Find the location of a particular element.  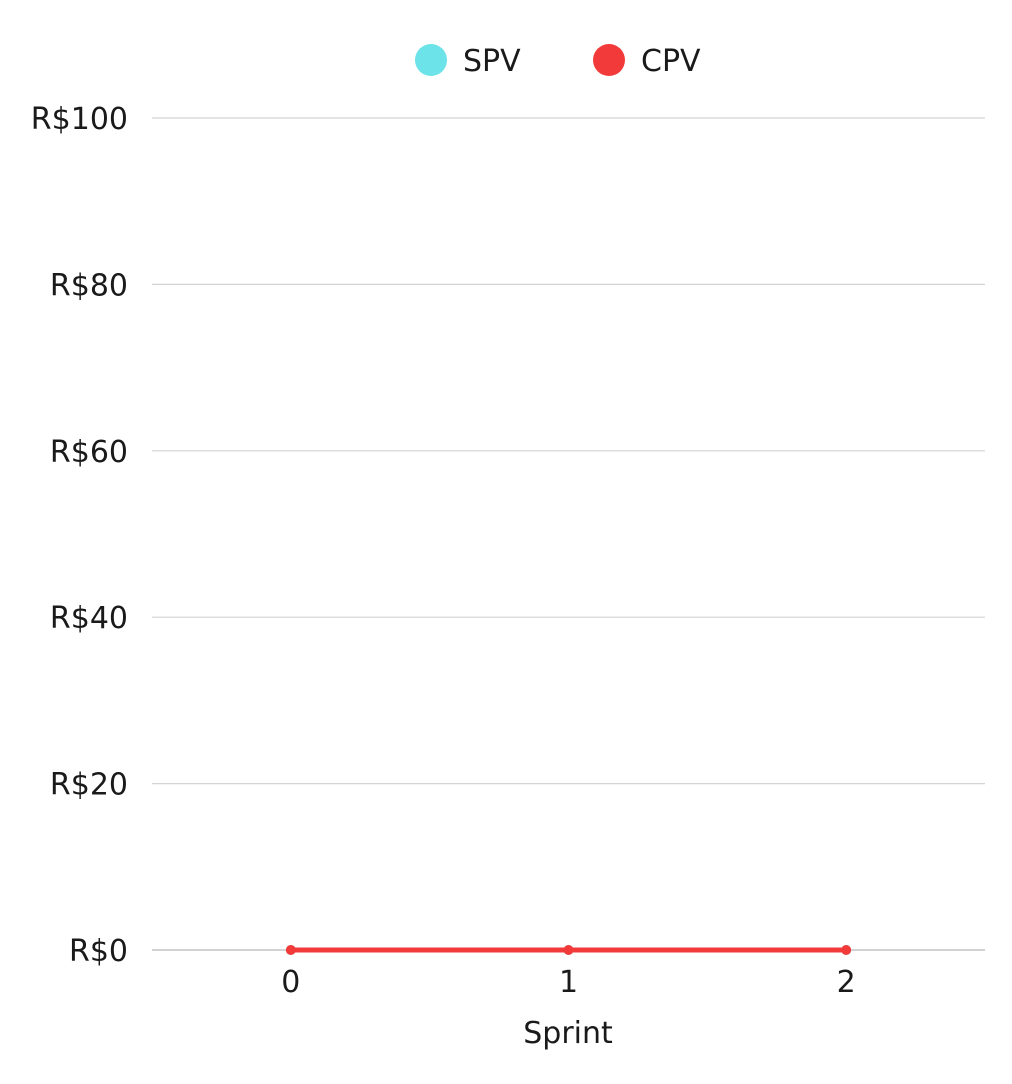

x-axis-tick-labels: 0 1 2 is located at coordinates (568, 982).